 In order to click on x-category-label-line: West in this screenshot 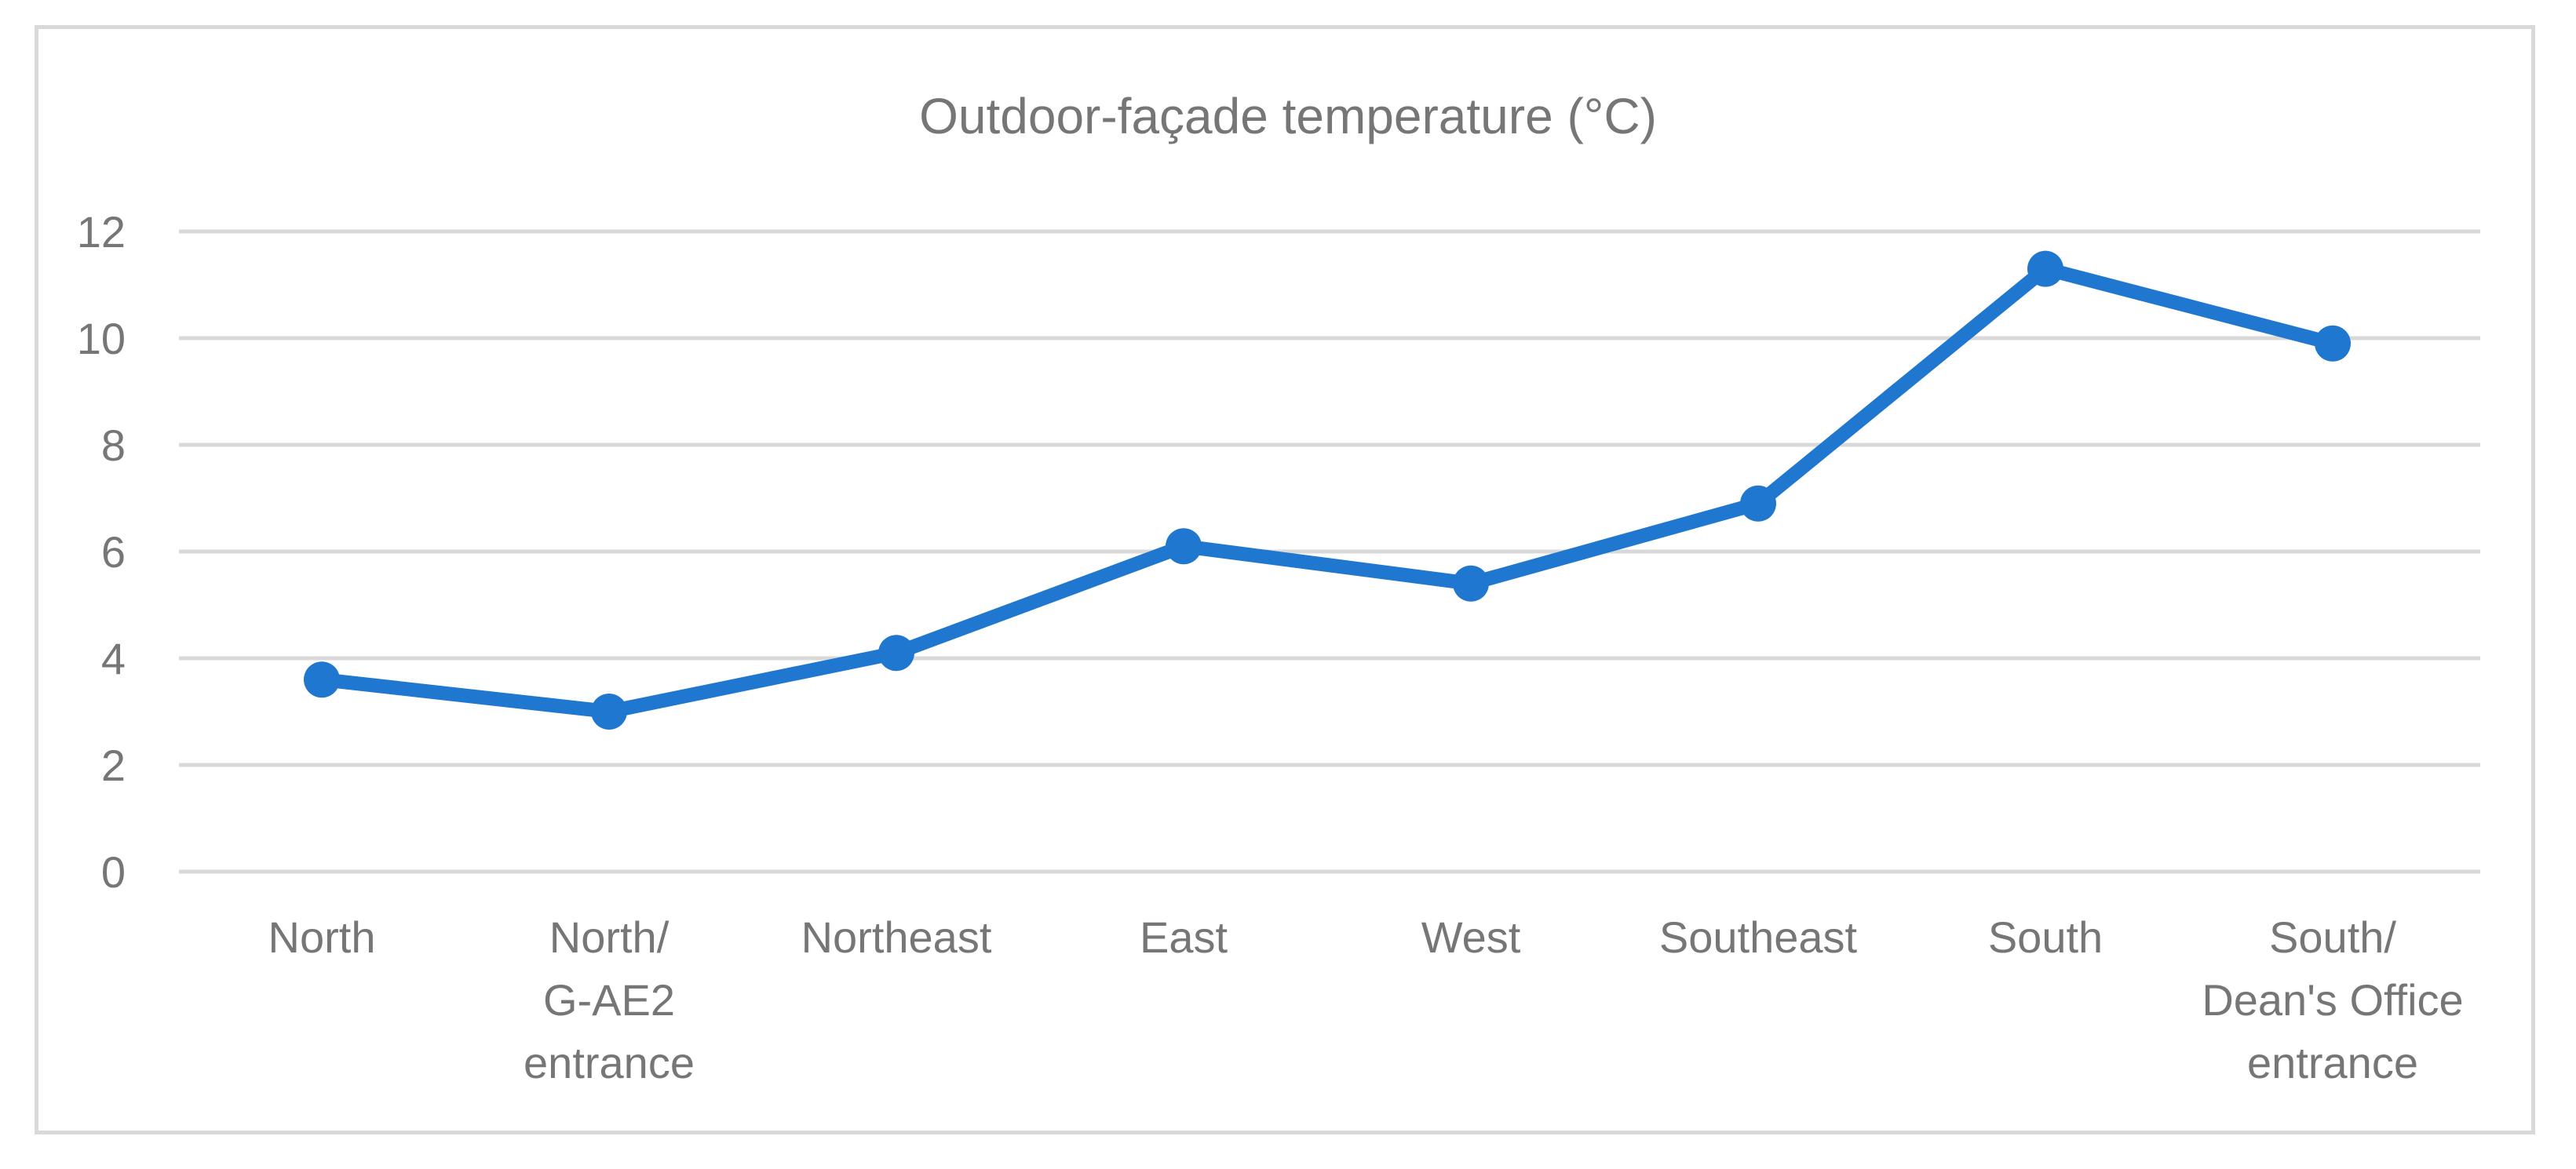, I will do `click(1471, 937)`.